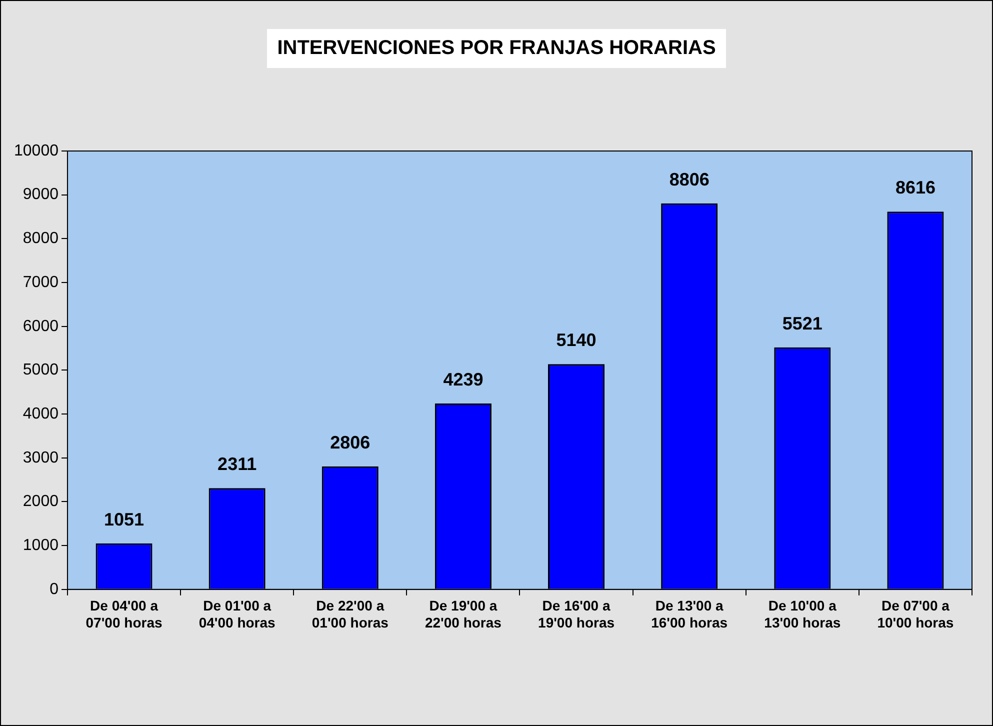 Image resolution: width=993 pixels, height=726 pixels. I want to click on data-label: 1051, so click(124, 519).